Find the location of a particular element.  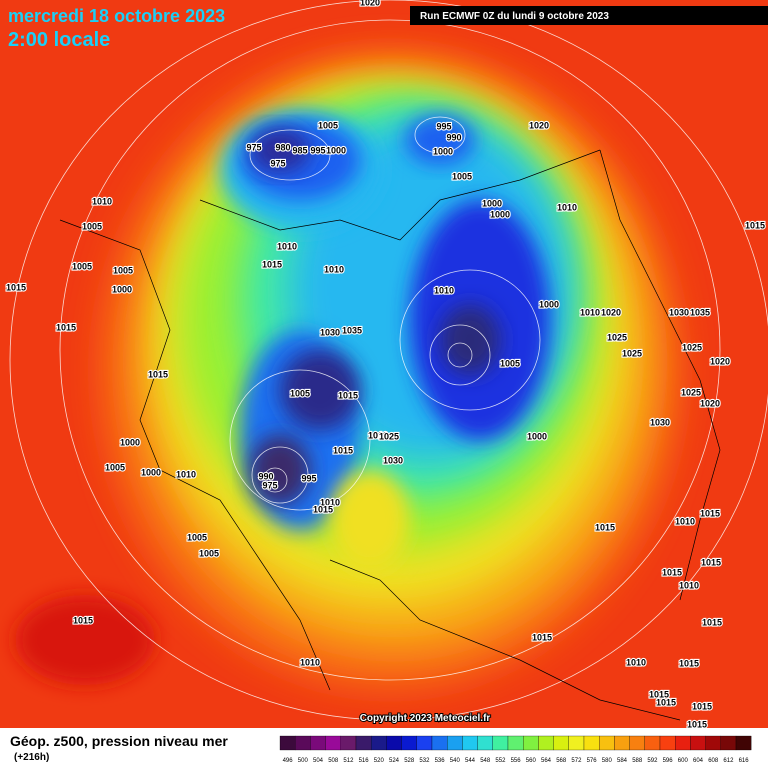

legend-label: 548 is located at coordinates (485, 761).